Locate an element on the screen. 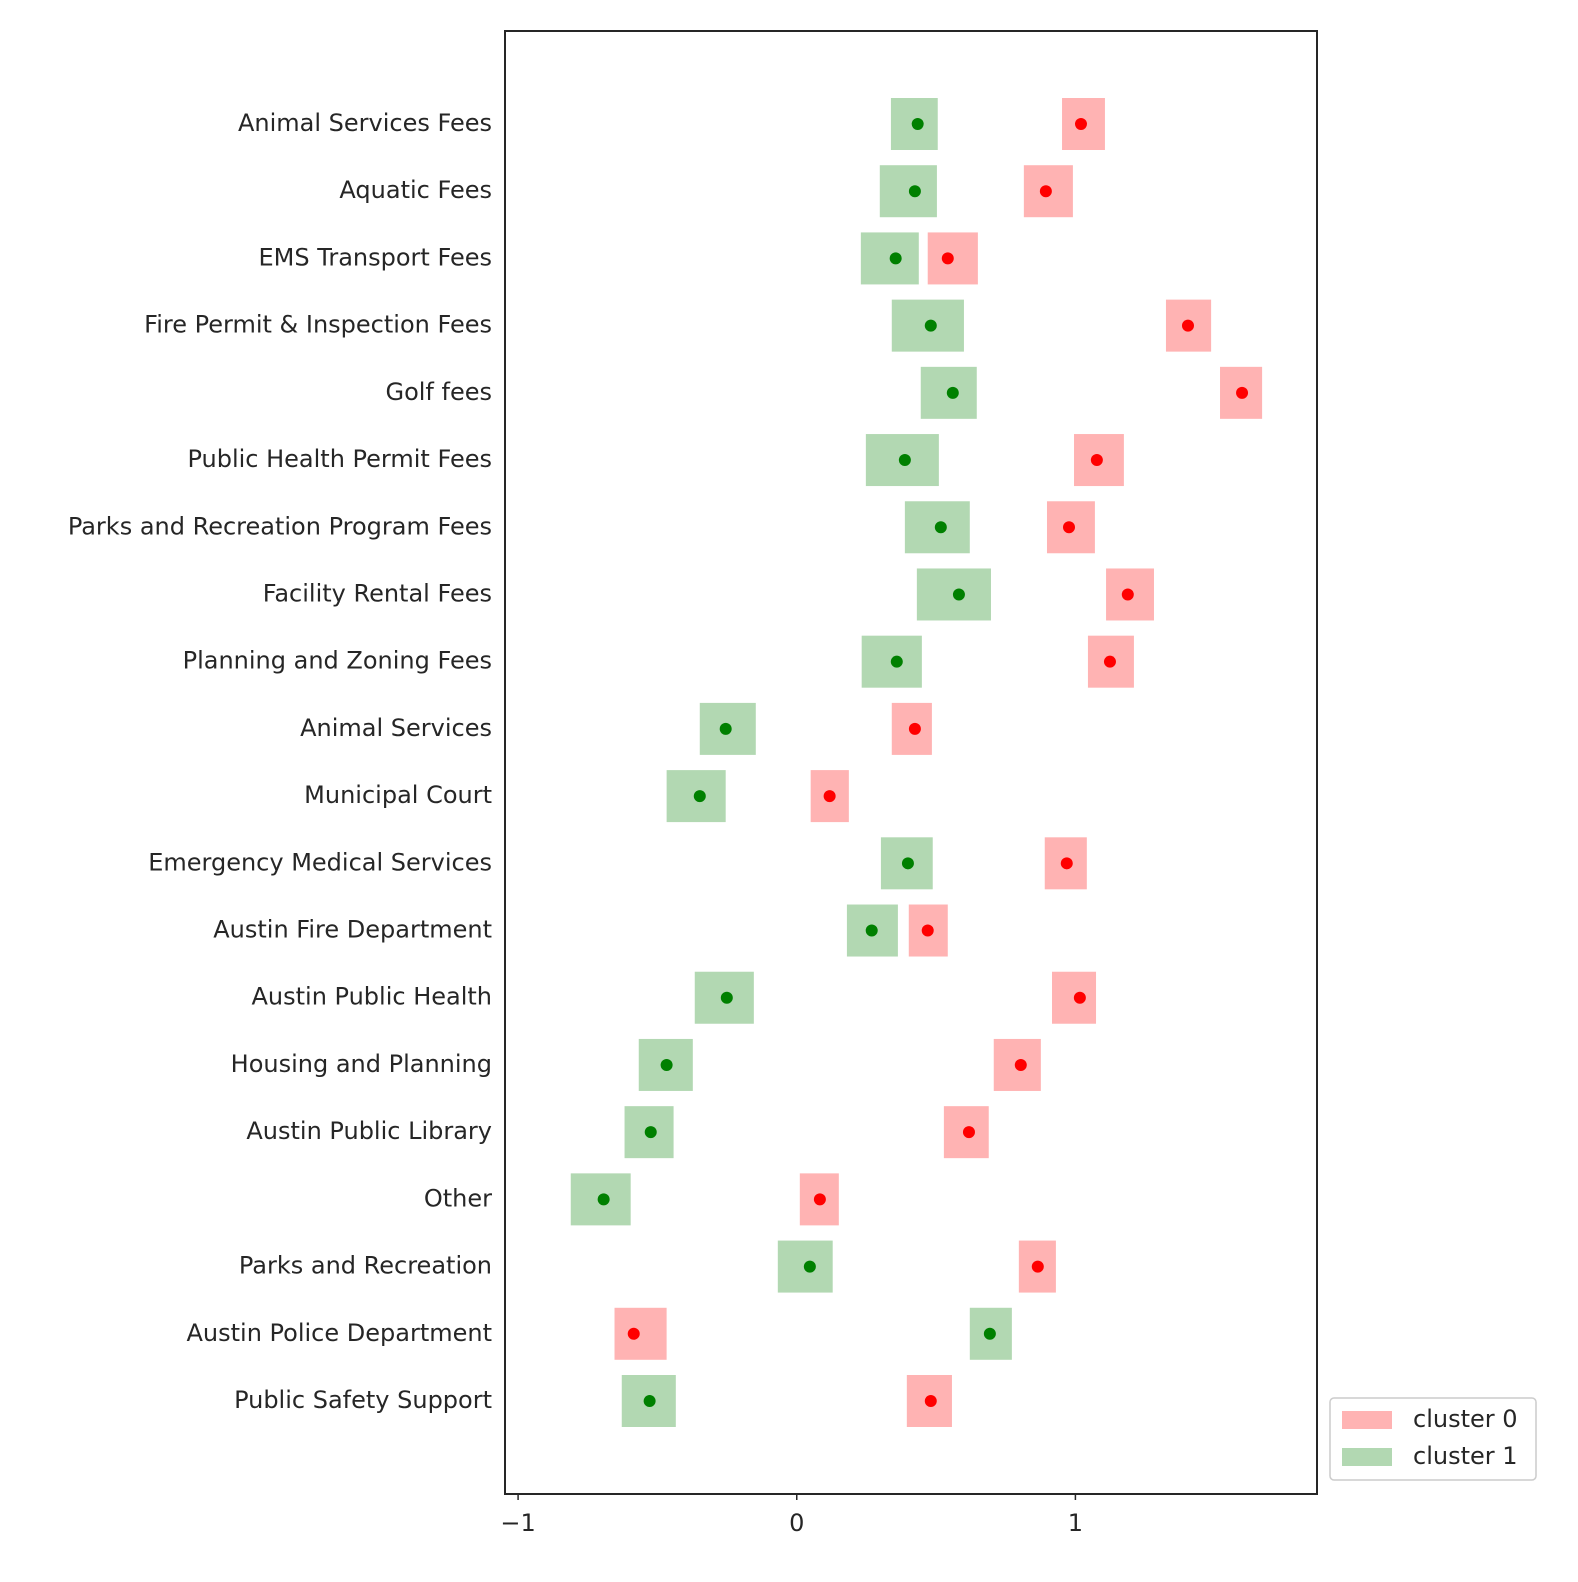  y-tick-label: Fire Permit & Inspection Fees is located at coordinates (318, 325).